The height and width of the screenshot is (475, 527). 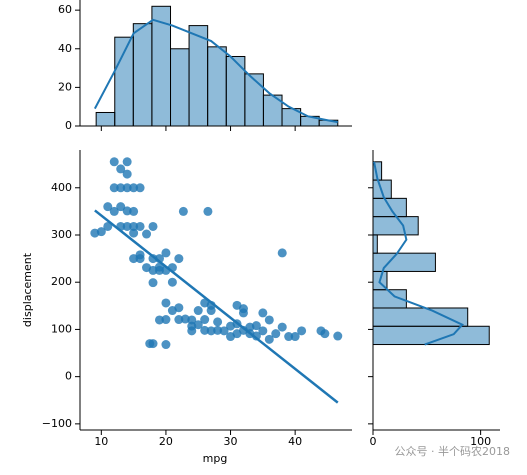 What do you see at coordinates (65, 9) in the screenshot?
I see `y-tick-label: 60` at bounding box center [65, 9].